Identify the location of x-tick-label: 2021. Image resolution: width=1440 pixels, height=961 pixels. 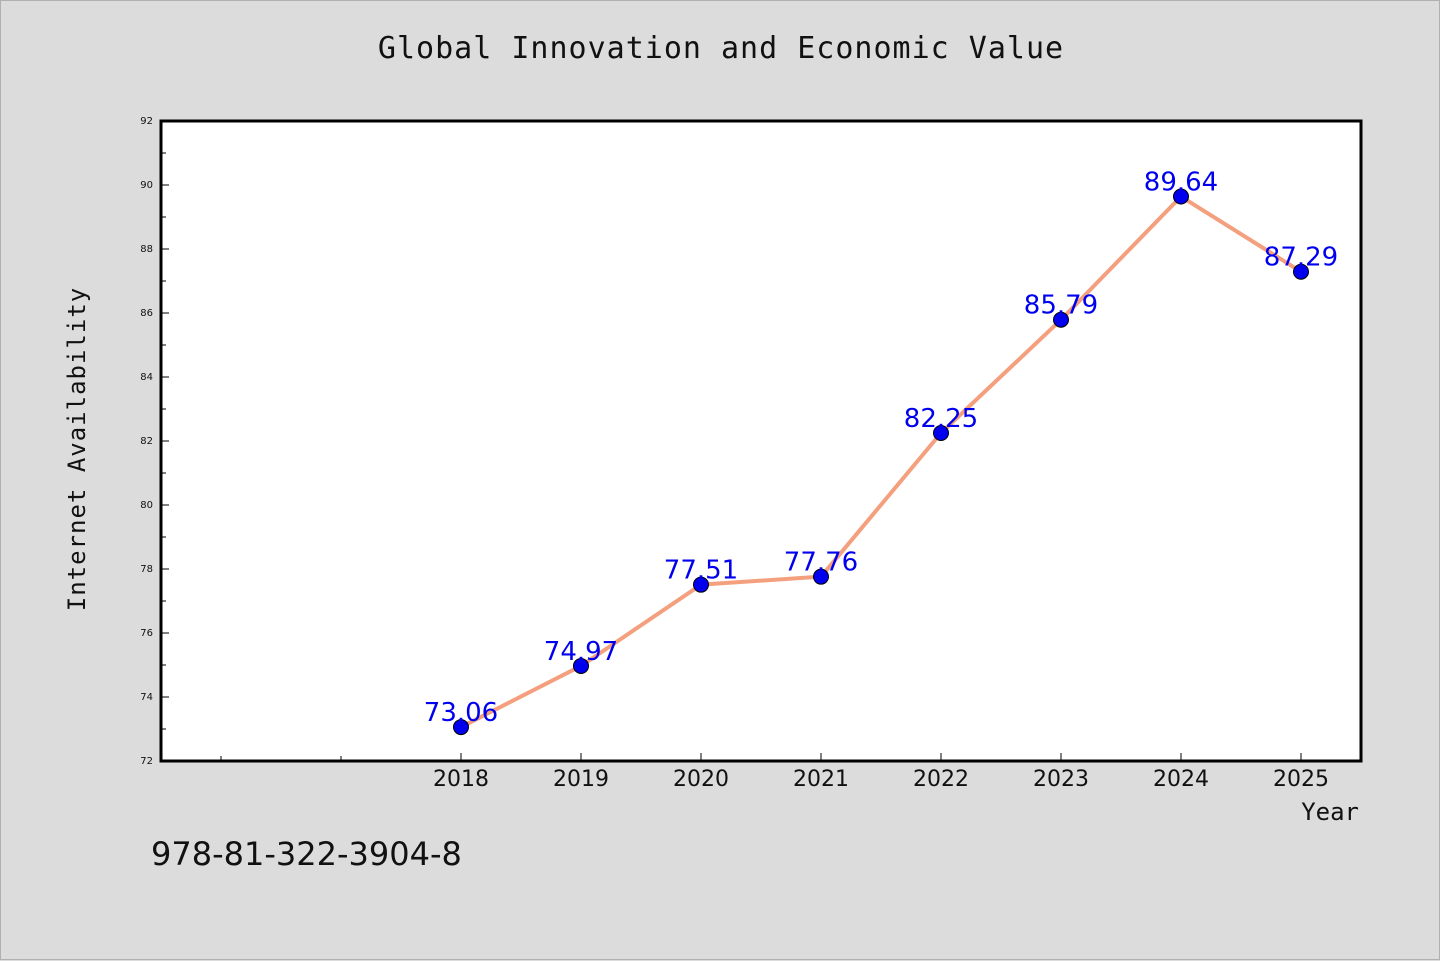
(821, 779).